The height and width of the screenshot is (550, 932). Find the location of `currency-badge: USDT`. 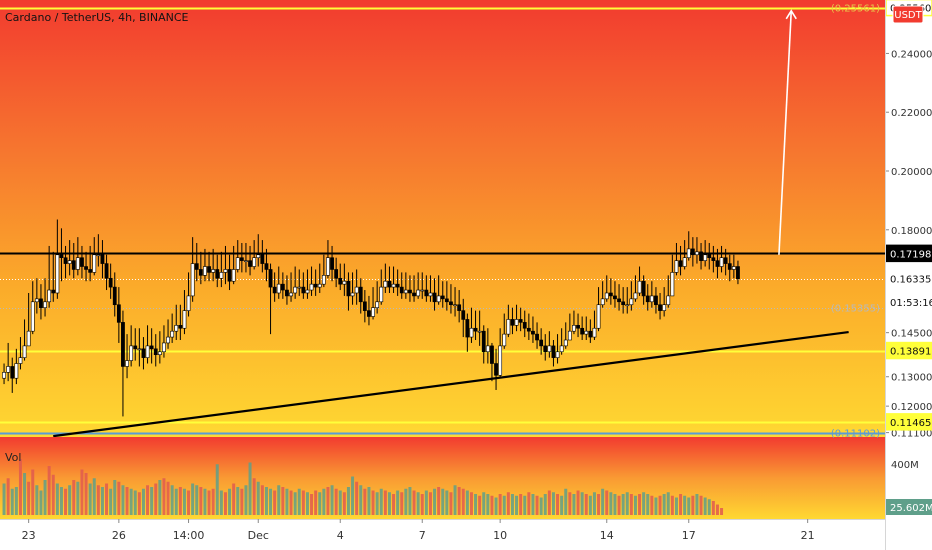

currency-badge: USDT is located at coordinates (908, 14).